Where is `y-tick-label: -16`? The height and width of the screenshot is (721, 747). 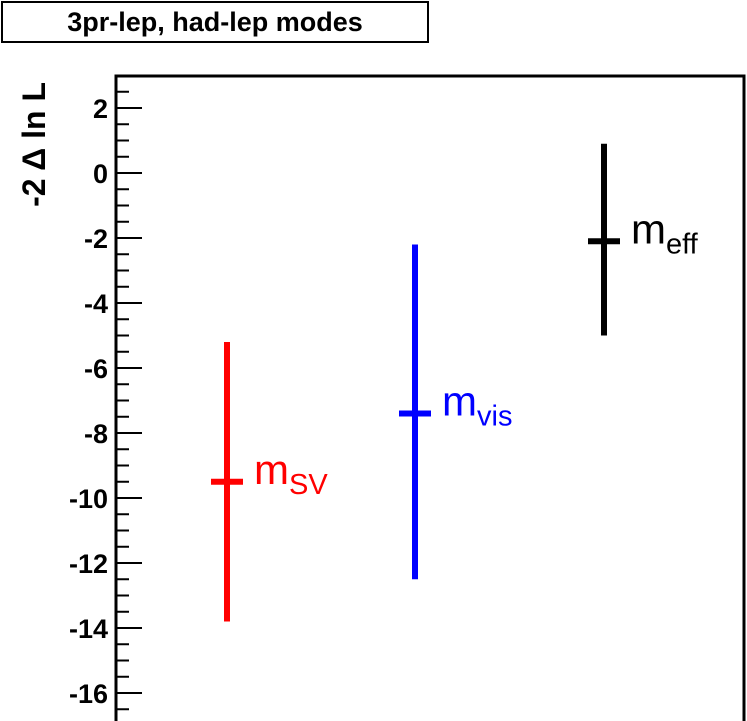 y-tick-label: -16 is located at coordinates (88, 694).